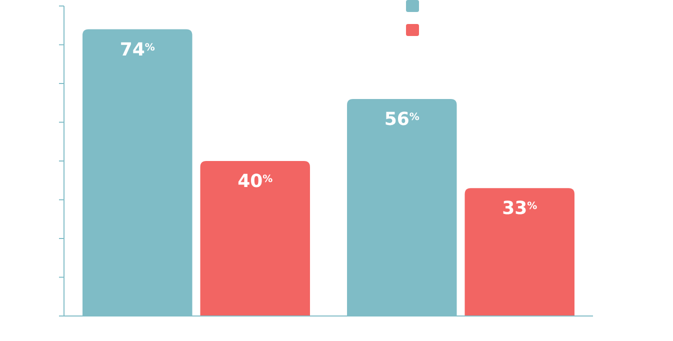 The height and width of the screenshot is (341, 673). Describe the element at coordinates (520, 209) in the screenshot. I see `data-label: 33$^{%}$` at that location.